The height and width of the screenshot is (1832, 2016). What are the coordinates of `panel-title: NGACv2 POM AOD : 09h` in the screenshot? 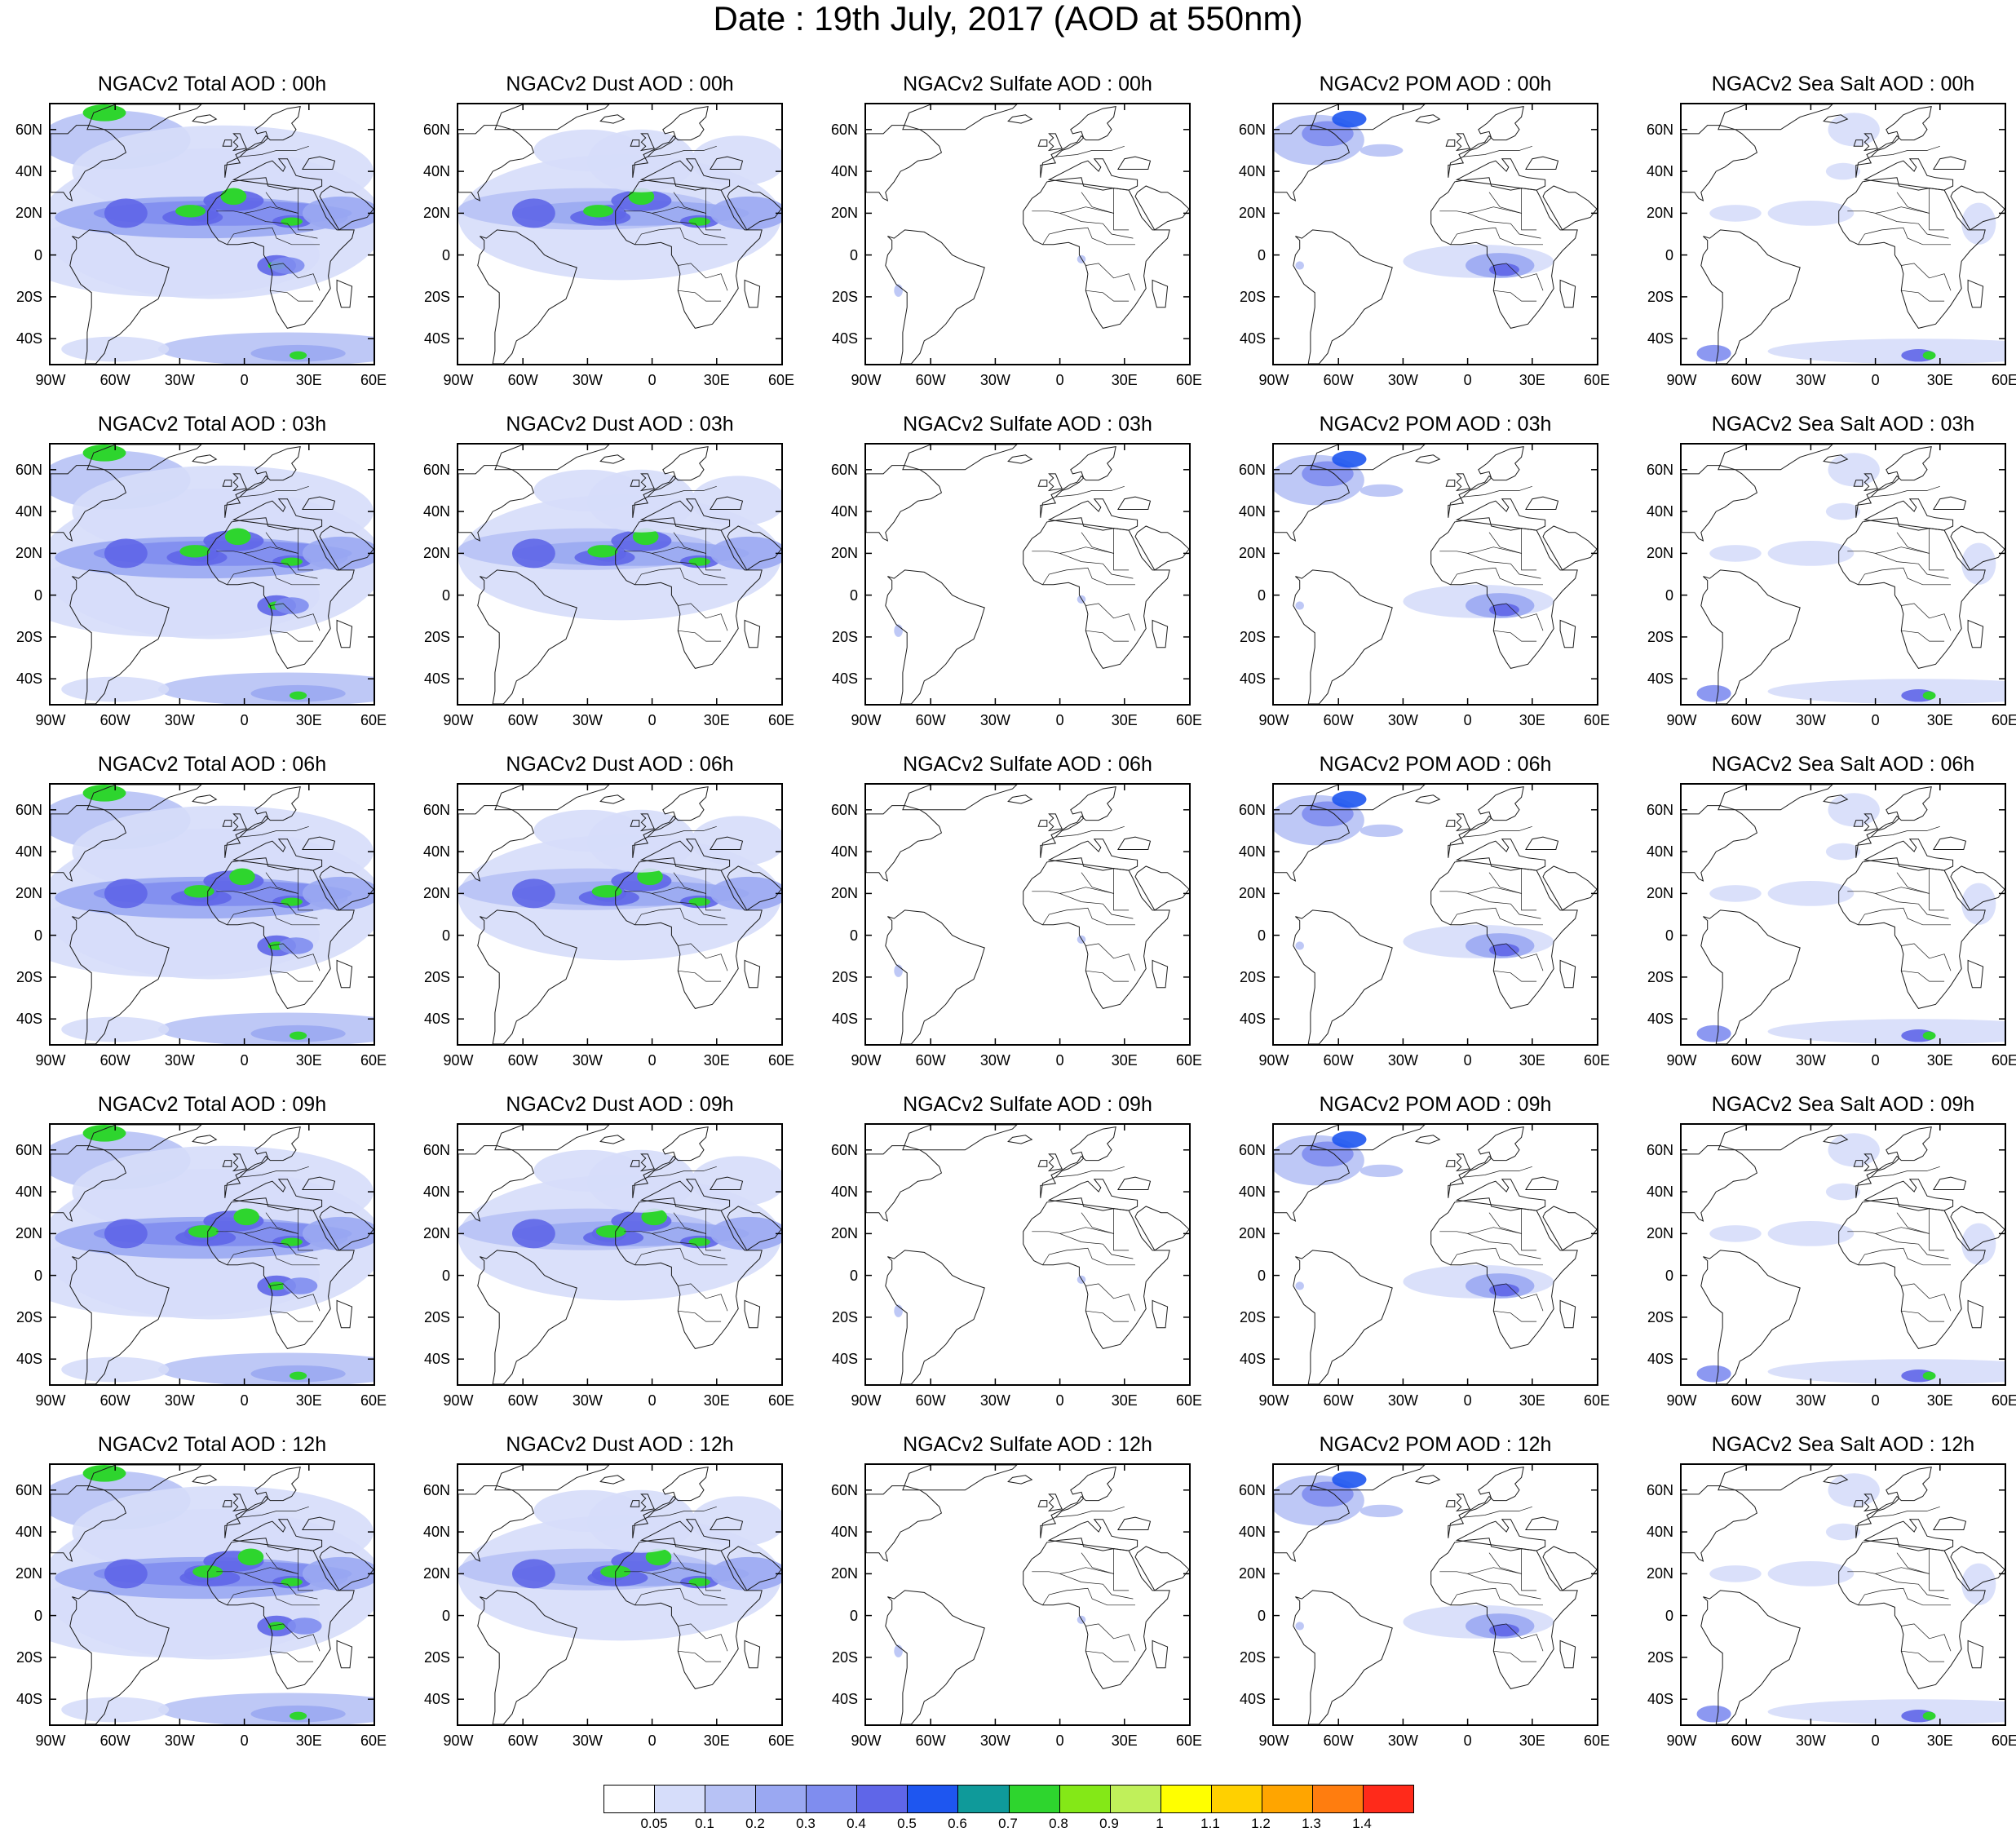 It's located at (1435, 1105).